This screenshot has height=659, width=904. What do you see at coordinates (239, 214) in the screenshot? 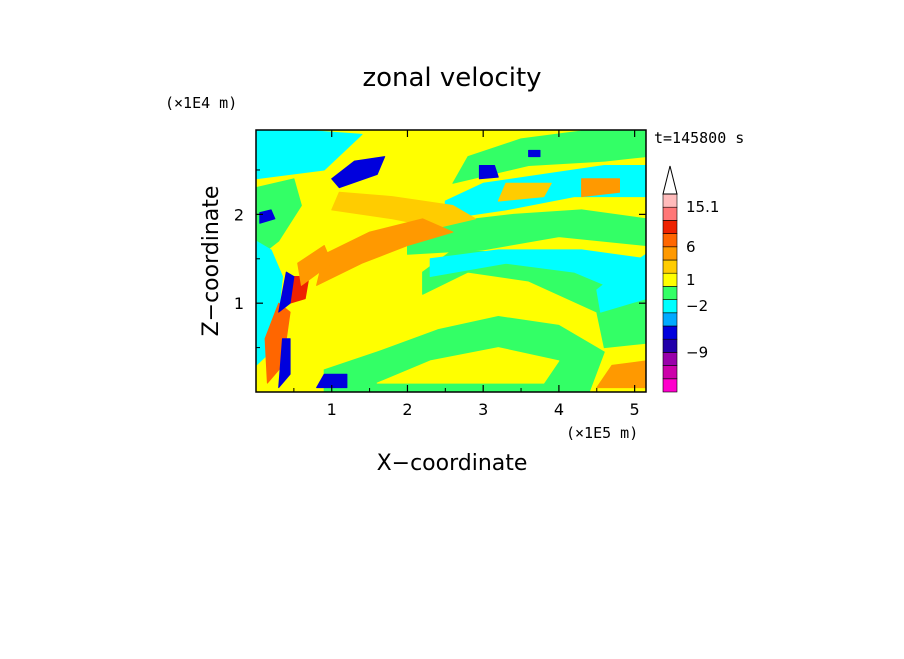
I see `y-tick-label: 2` at bounding box center [239, 214].